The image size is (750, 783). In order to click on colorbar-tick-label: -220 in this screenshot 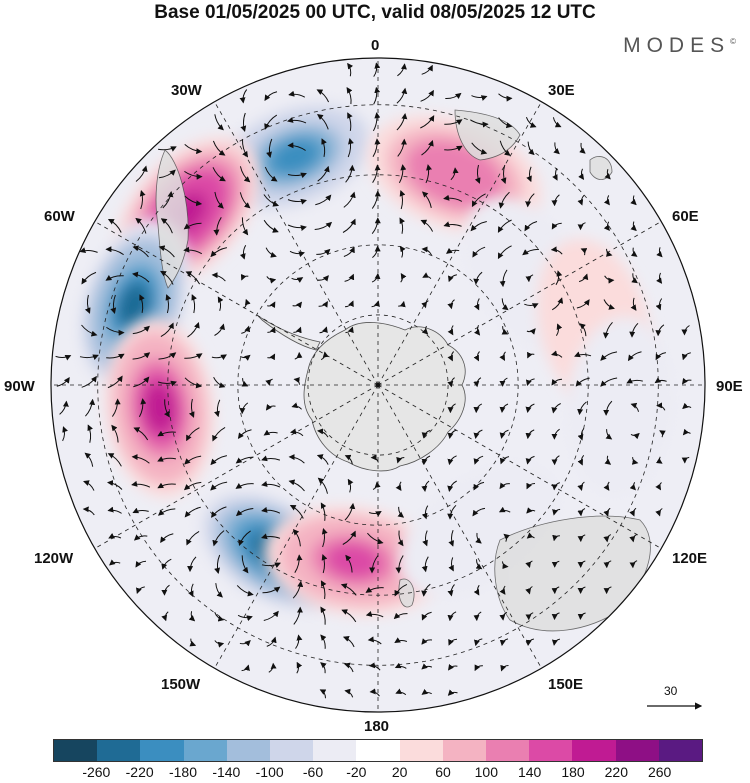, I will do `click(139, 772)`.